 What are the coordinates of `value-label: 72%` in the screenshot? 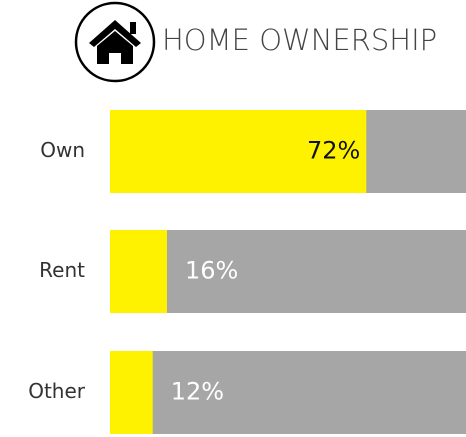 It's located at (333, 151).